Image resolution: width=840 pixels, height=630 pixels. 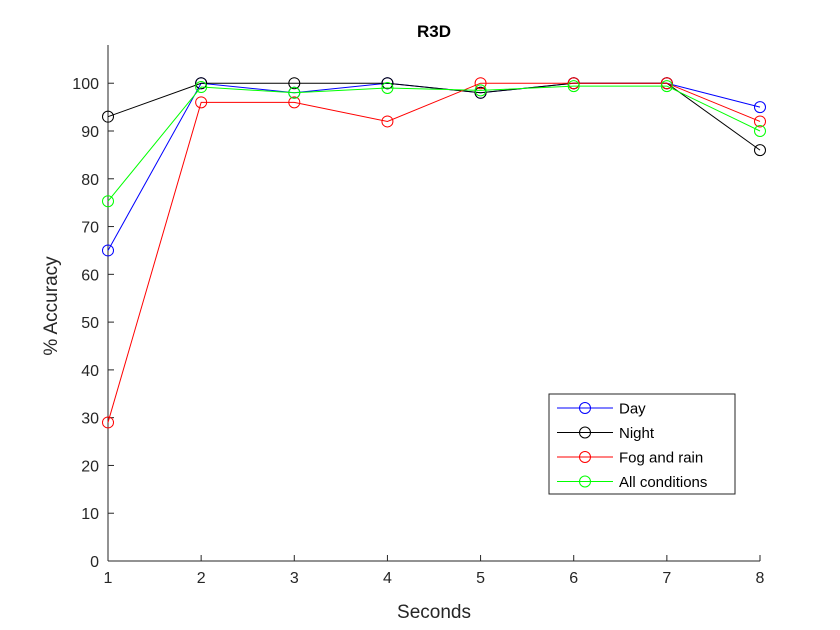 I want to click on y-tick-label: 0, so click(x=94, y=562).